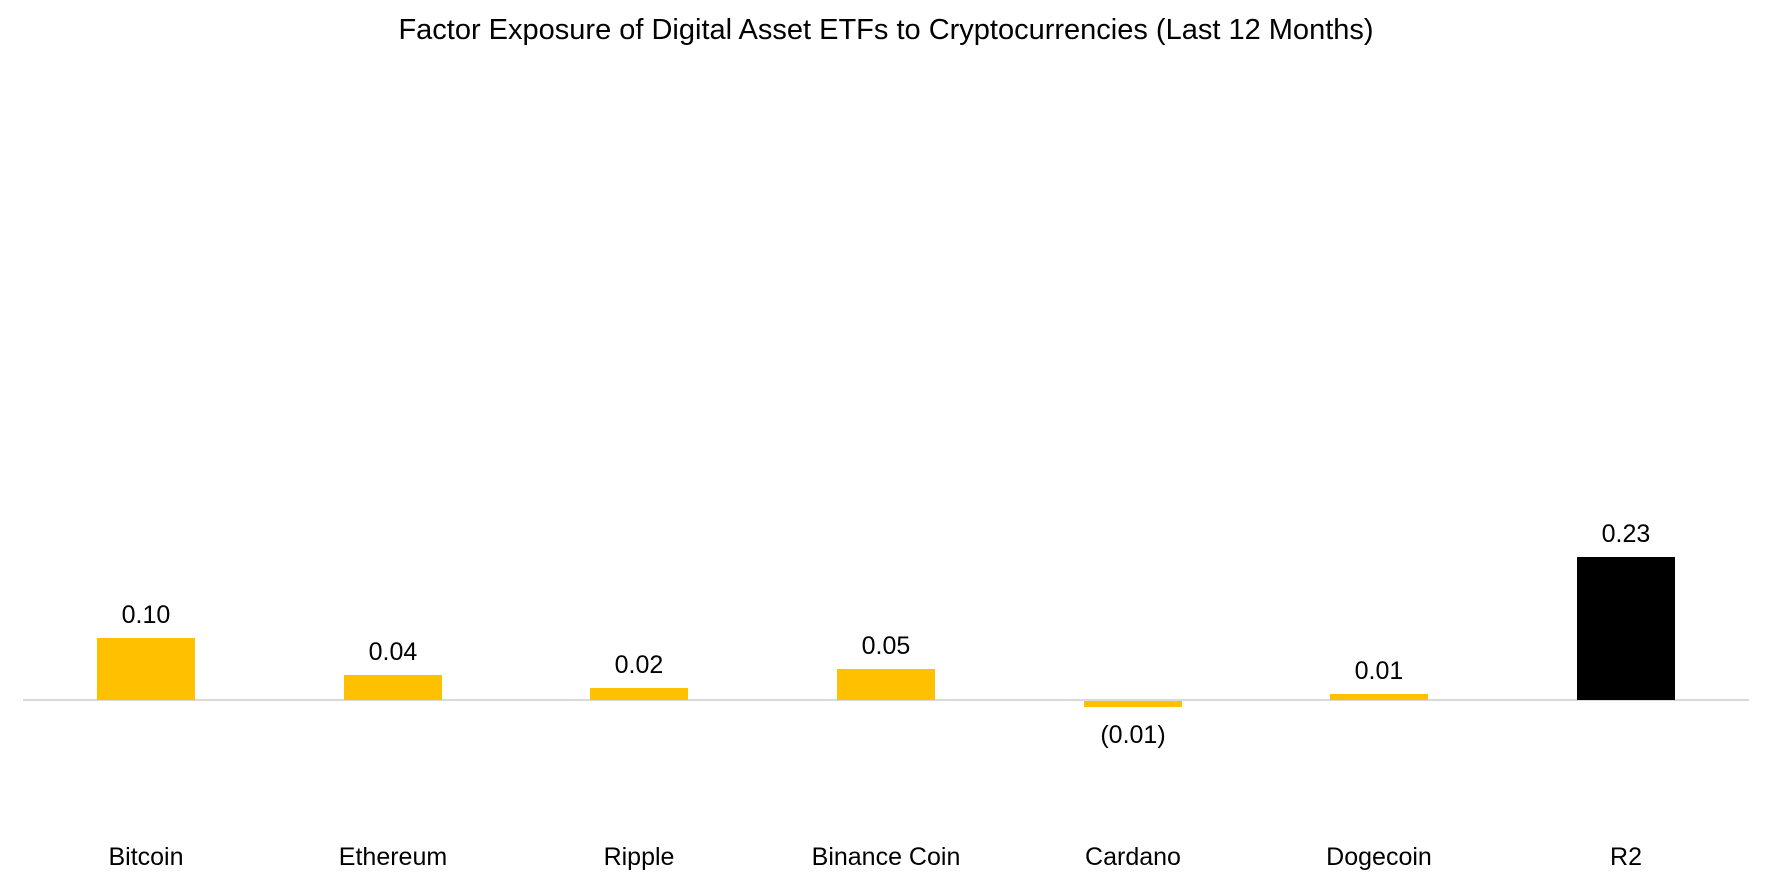 Image resolution: width=1772 pixels, height=886 pixels. I want to click on category-label-cardano: Cardano, so click(1133, 857).